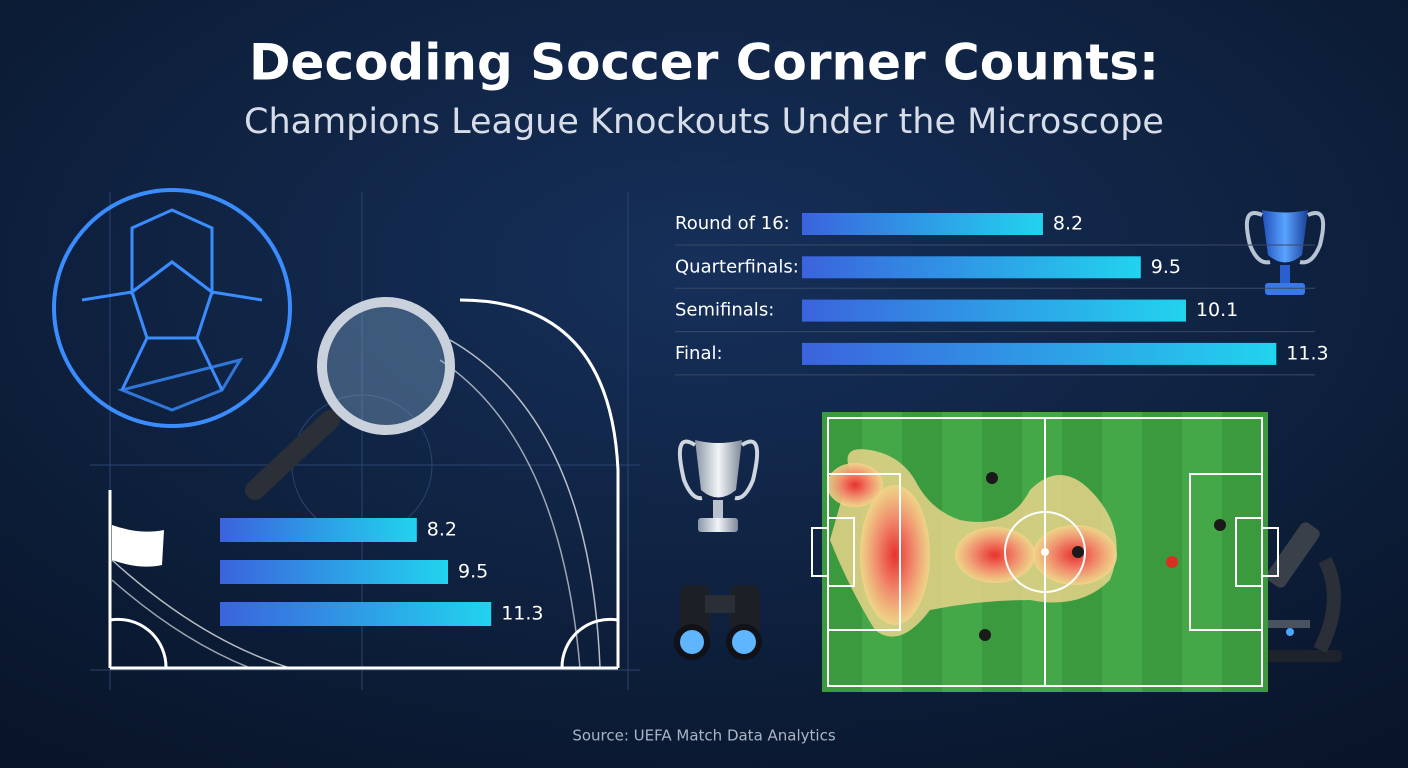 The image size is (1408, 768). Describe the element at coordinates (699, 353) in the screenshot. I see `category-label: Final:` at that location.